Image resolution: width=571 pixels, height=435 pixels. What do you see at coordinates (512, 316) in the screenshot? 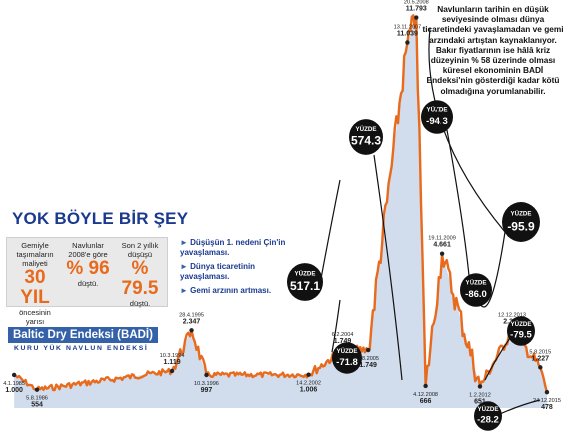
I see `point-date-label: 12.12.2013` at bounding box center [512, 316].